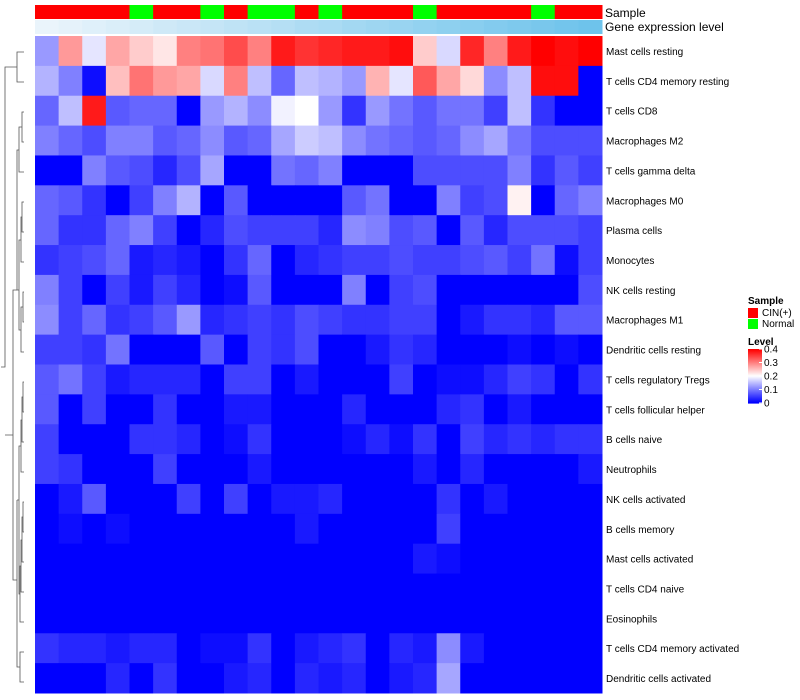 This screenshot has height=700, width=800. Describe the element at coordinates (767, 404) in the screenshot. I see `legend-tick-label: 0` at that location.